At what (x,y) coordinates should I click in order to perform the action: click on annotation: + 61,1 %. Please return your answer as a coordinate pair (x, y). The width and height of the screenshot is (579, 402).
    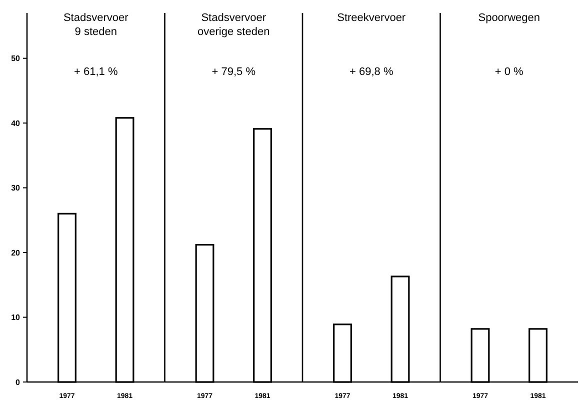
    Looking at the image, I should click on (96, 72).